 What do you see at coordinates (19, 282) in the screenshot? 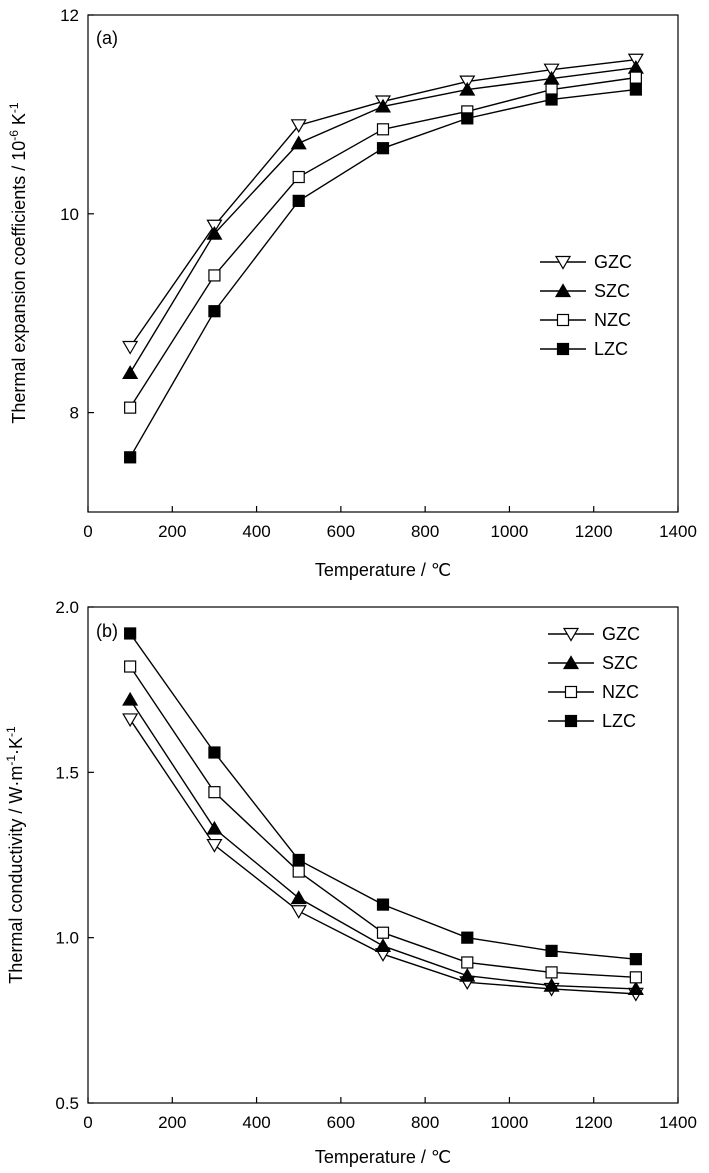
I see `y-axis-label-text: Thermal expansion coefficients / 10` at bounding box center [19, 282].